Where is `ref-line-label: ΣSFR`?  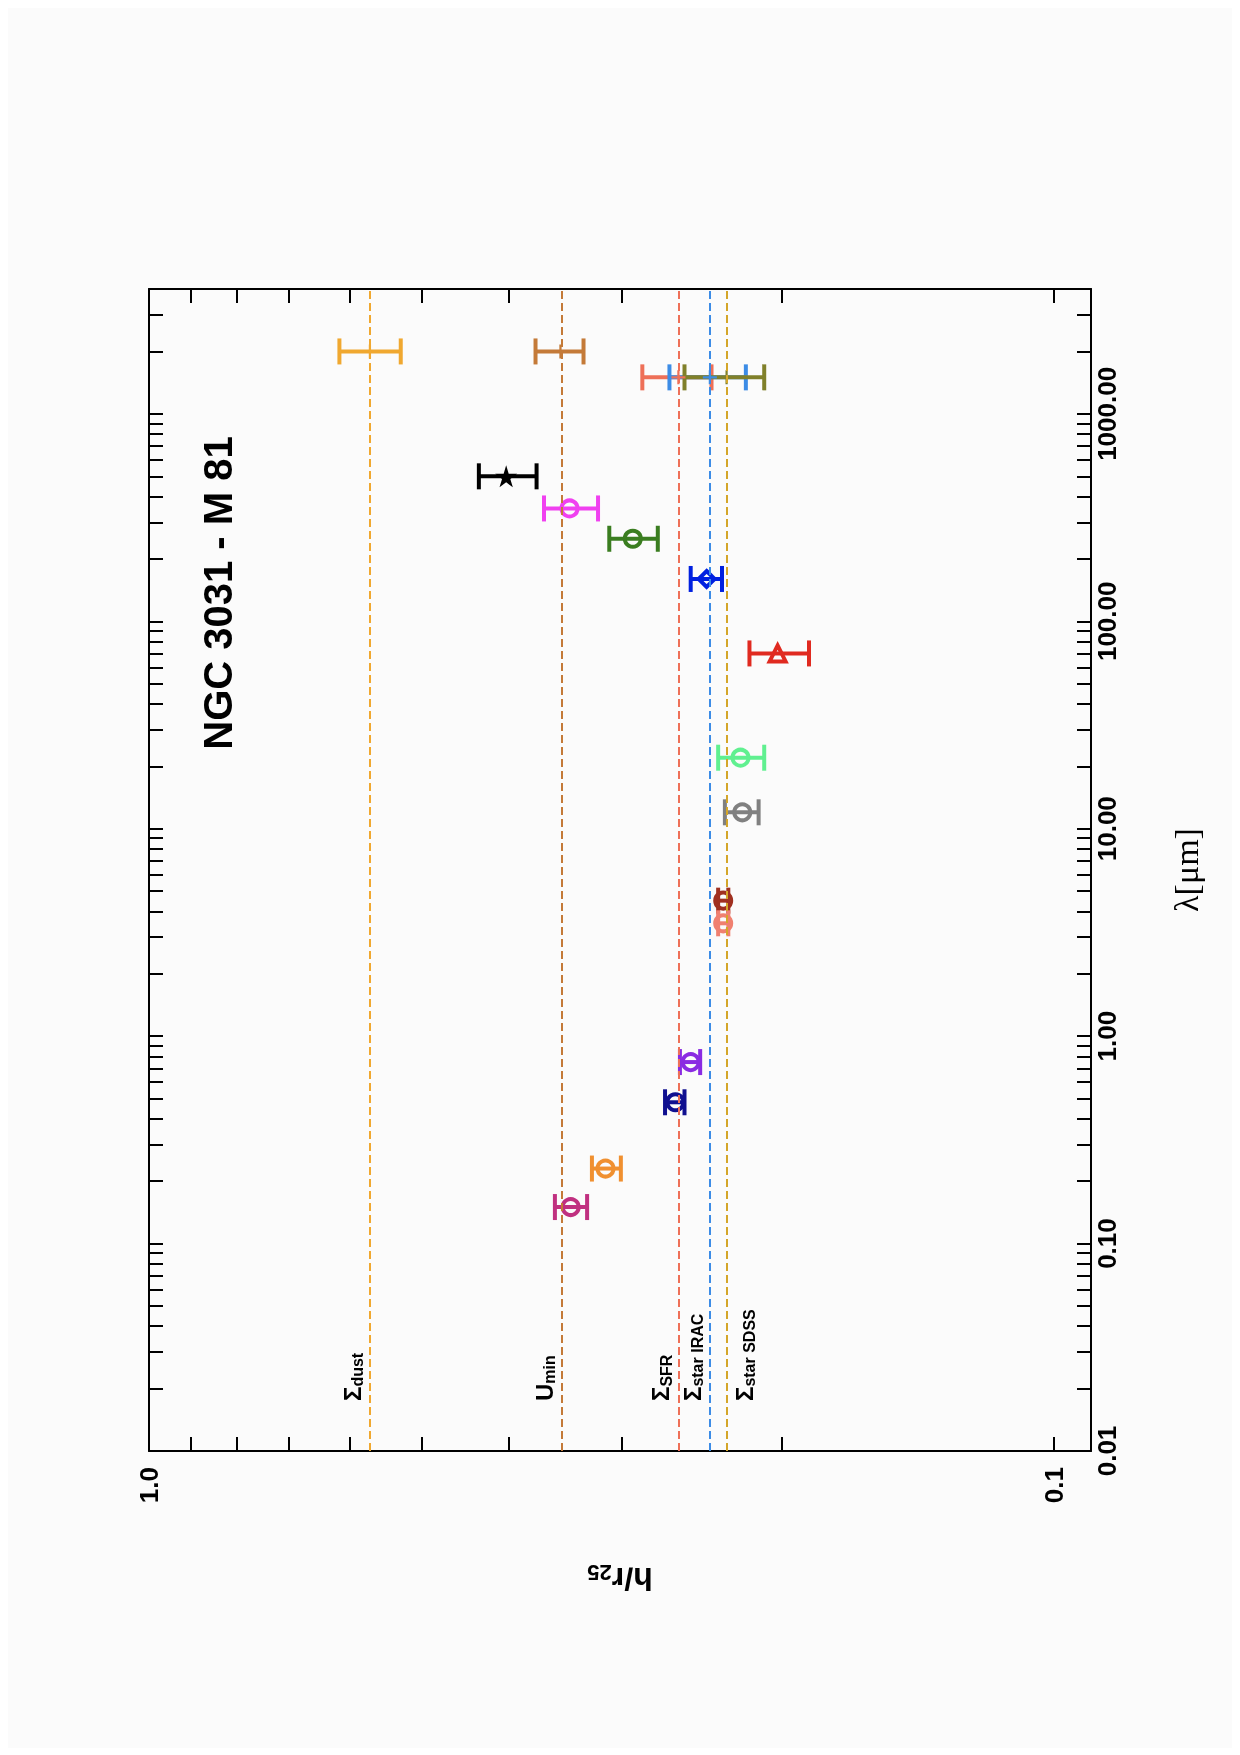 ref-line-label: ΣSFR is located at coordinates (661, 1377).